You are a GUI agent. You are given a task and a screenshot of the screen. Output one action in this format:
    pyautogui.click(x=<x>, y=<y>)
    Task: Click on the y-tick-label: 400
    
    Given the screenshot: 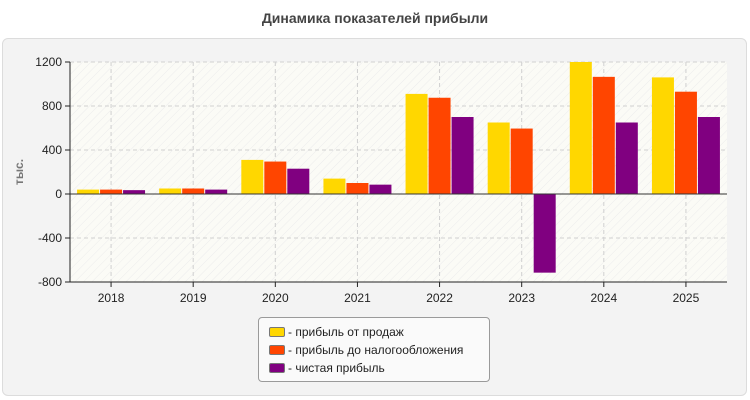 What is the action you would take?
    pyautogui.click(x=52, y=150)
    